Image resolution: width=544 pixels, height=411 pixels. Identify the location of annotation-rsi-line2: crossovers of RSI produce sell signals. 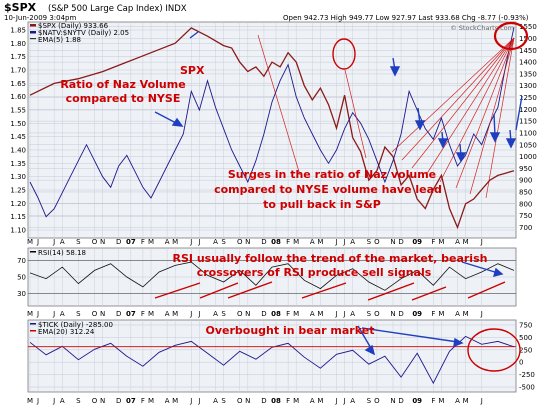
(314, 272).